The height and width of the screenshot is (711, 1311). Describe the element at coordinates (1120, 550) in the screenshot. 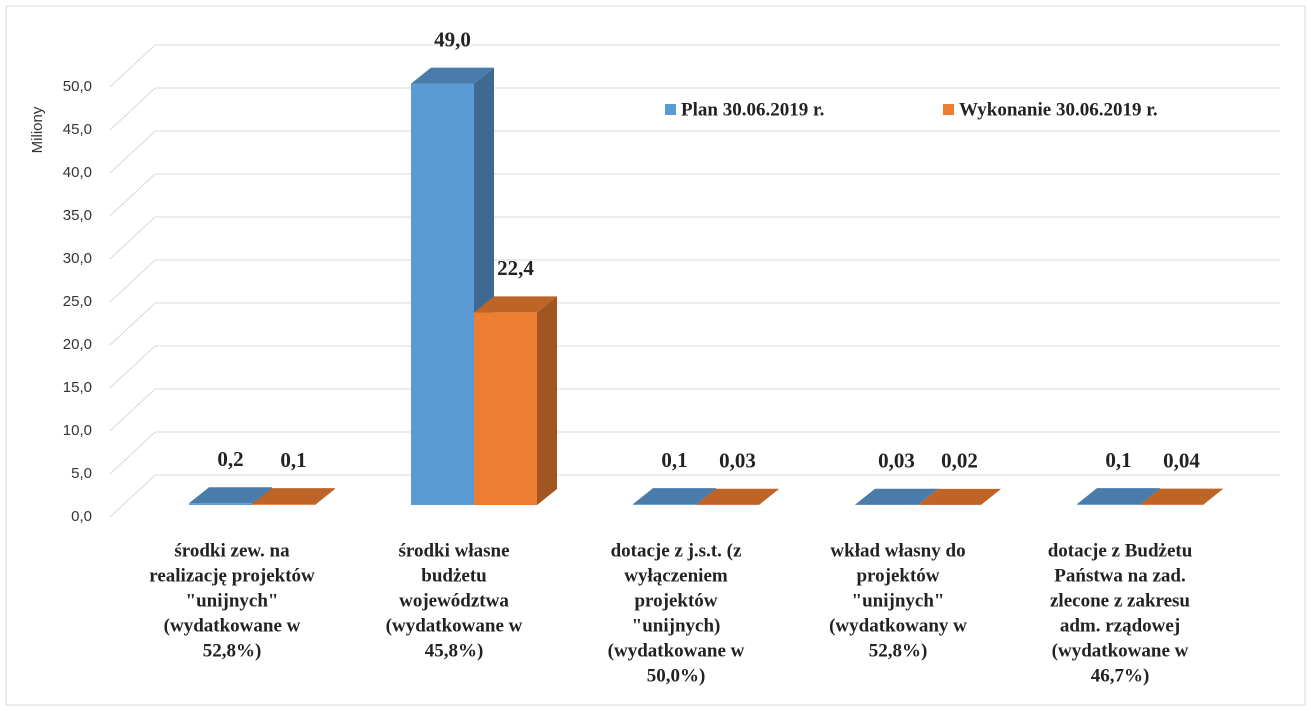

I see `x-tick-label: dotacje z Budżetu` at that location.